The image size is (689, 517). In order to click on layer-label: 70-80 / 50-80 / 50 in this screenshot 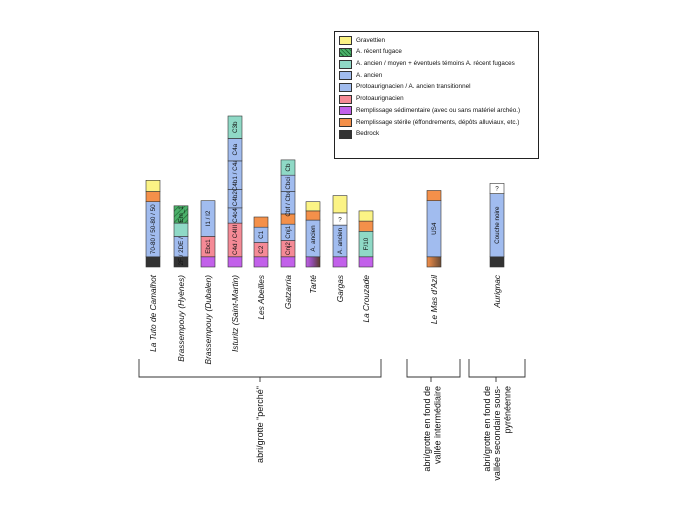, I will do `click(153, 229)`.